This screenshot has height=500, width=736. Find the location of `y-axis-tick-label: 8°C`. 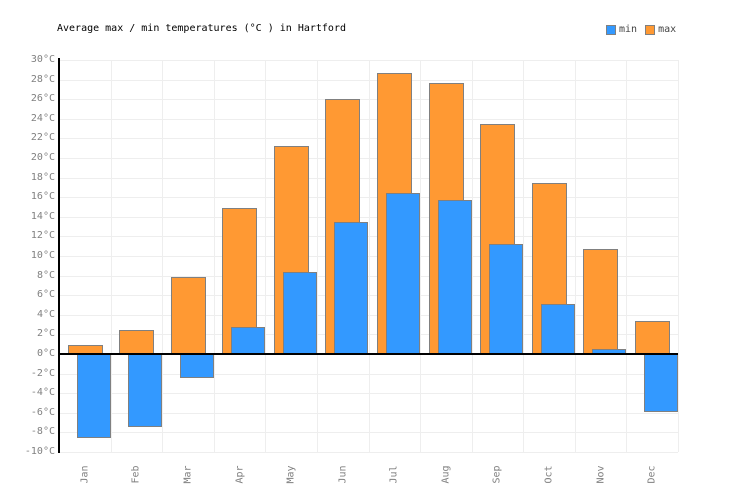

y-axis-tick-label: 8°C is located at coordinates (45, 275).